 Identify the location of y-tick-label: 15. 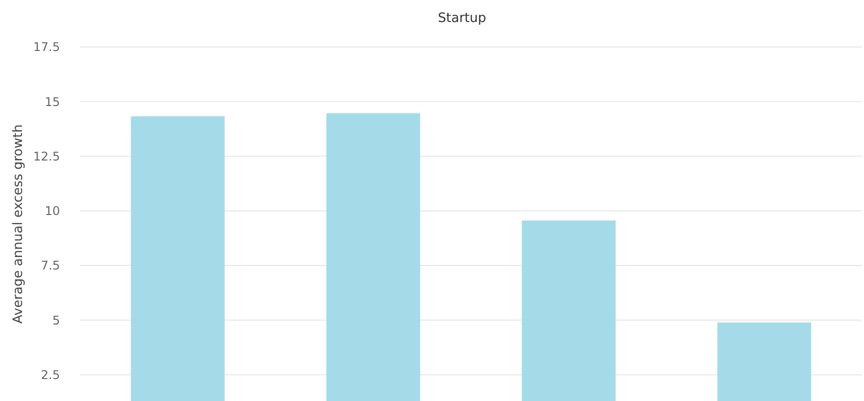
(52, 101).